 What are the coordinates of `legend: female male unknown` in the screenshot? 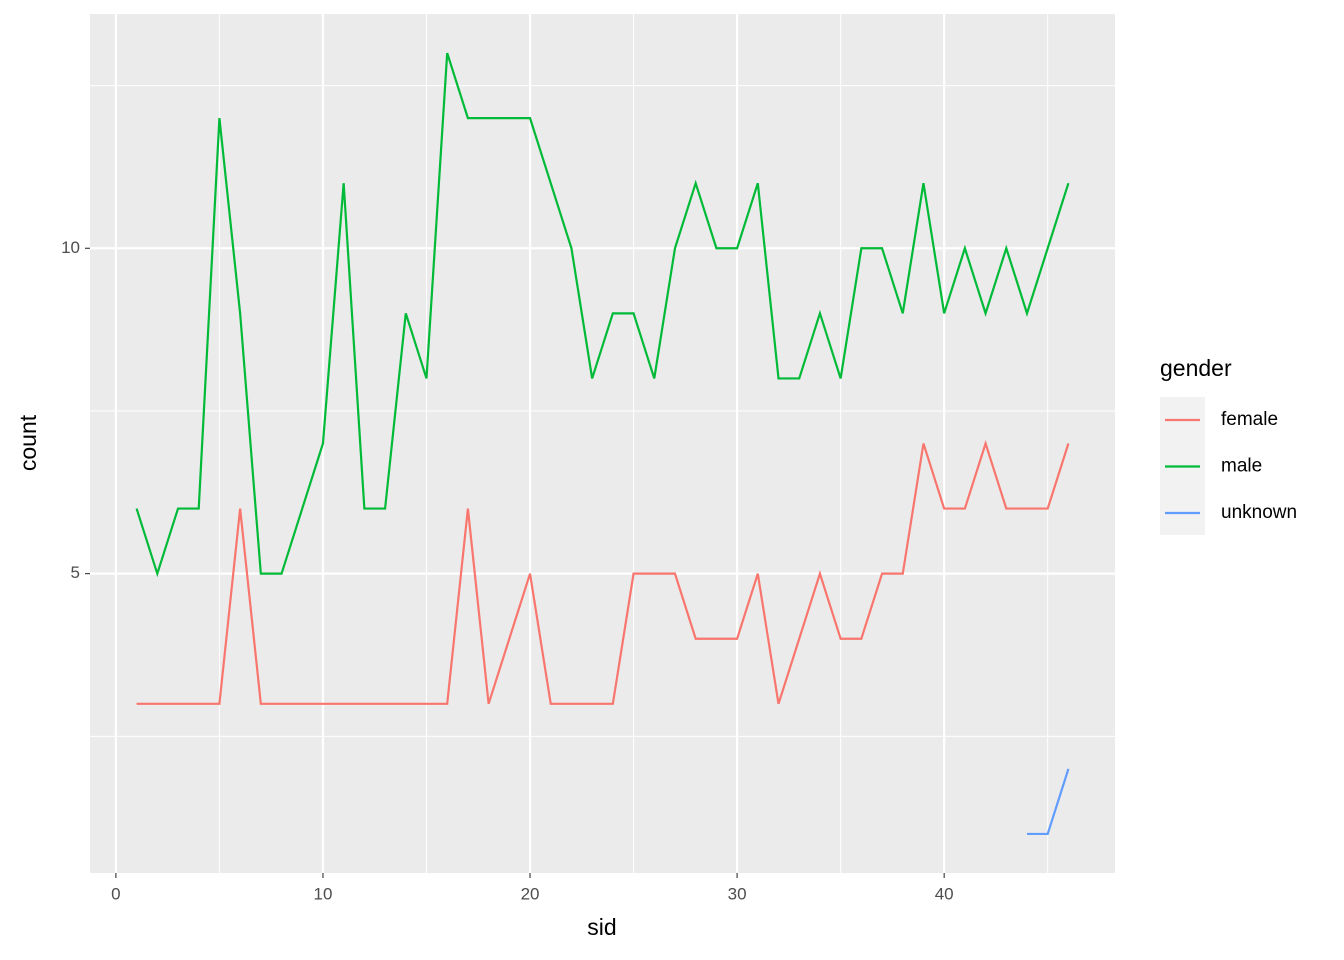 It's located at (1228, 466).